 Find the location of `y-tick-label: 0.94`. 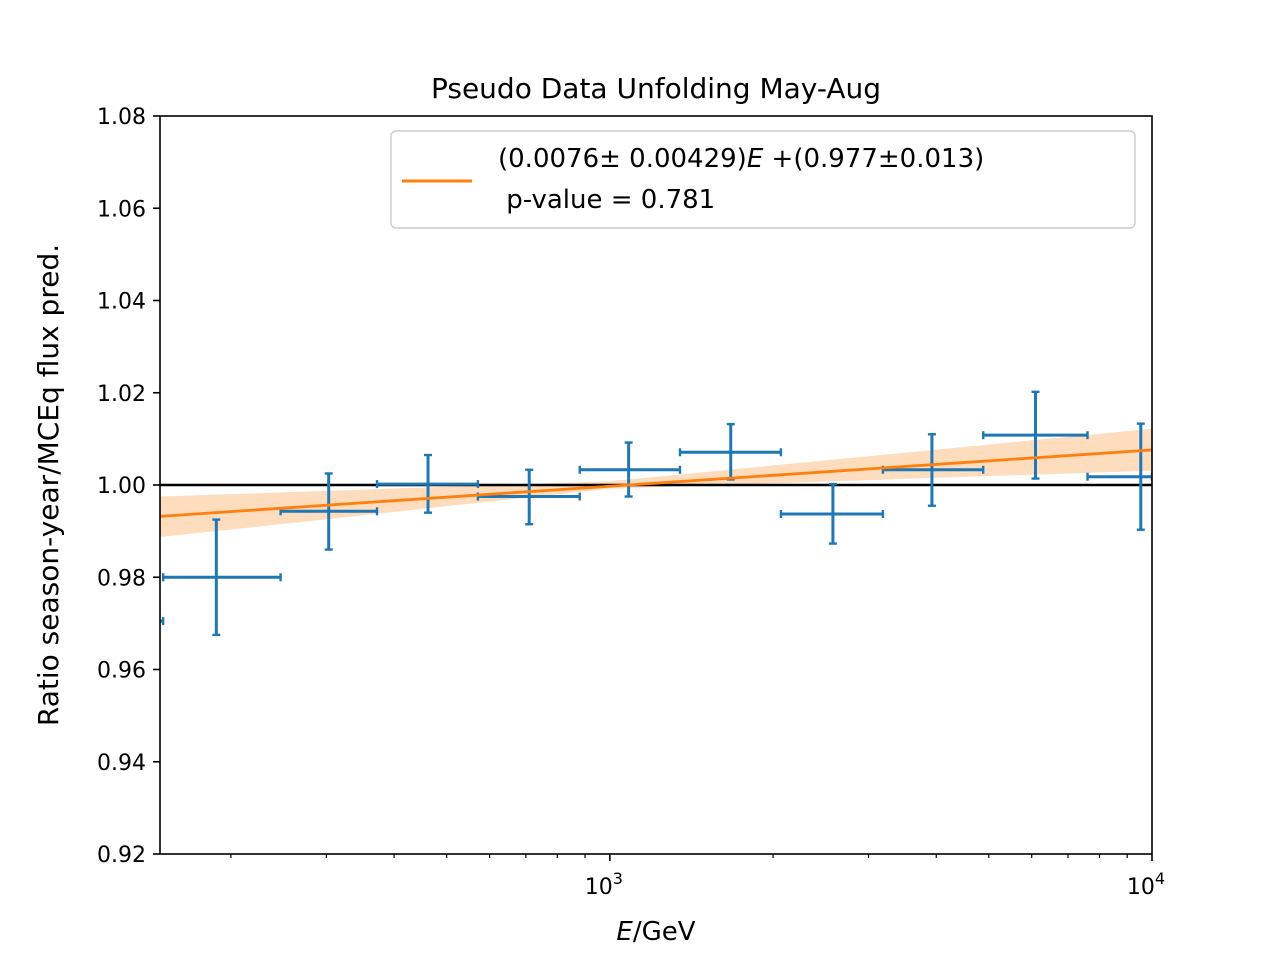

y-tick-label: 0.94 is located at coordinates (121, 763).